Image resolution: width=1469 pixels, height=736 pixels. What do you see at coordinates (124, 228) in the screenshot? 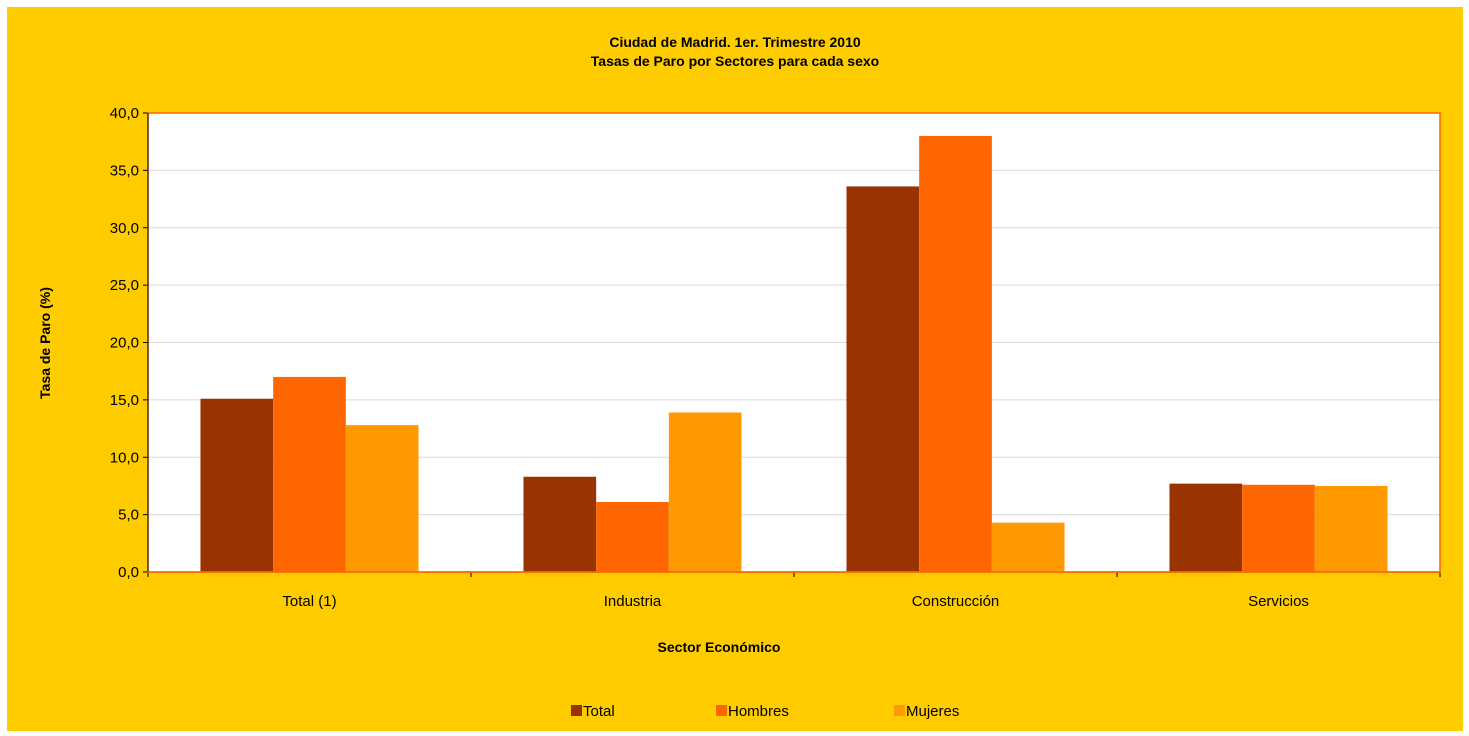
I see `y-tick-label: 30,0` at bounding box center [124, 228].